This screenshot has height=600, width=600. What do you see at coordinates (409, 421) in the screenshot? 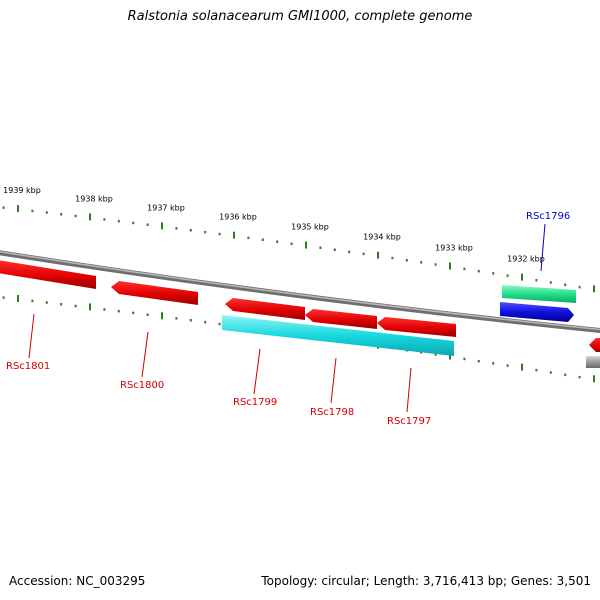
I see `label-rsc1797: RSc1797` at bounding box center [409, 421].